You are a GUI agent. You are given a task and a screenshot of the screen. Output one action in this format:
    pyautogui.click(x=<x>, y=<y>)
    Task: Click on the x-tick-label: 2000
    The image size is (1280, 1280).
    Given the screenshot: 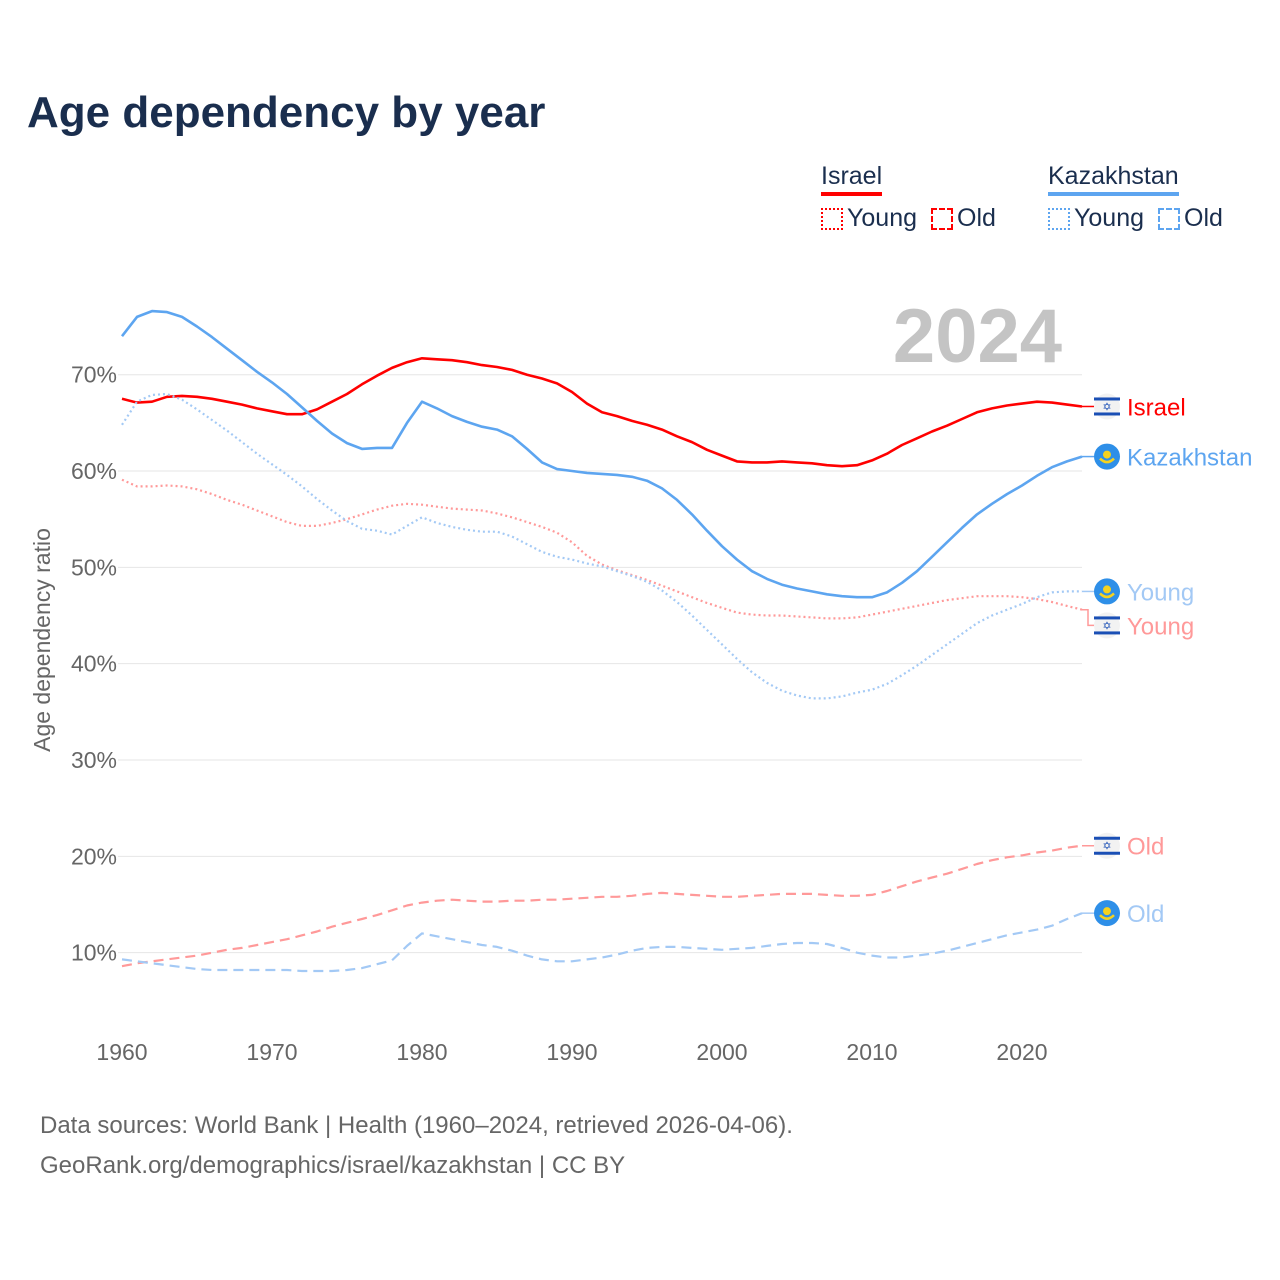 What is the action you would take?
    pyautogui.click(x=721, y=1052)
    